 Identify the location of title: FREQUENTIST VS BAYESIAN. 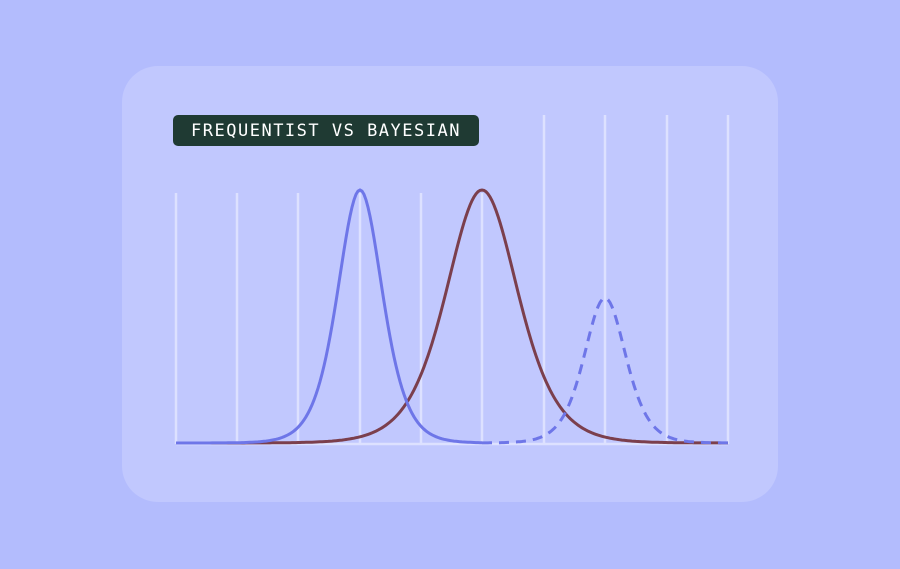
(326, 131).